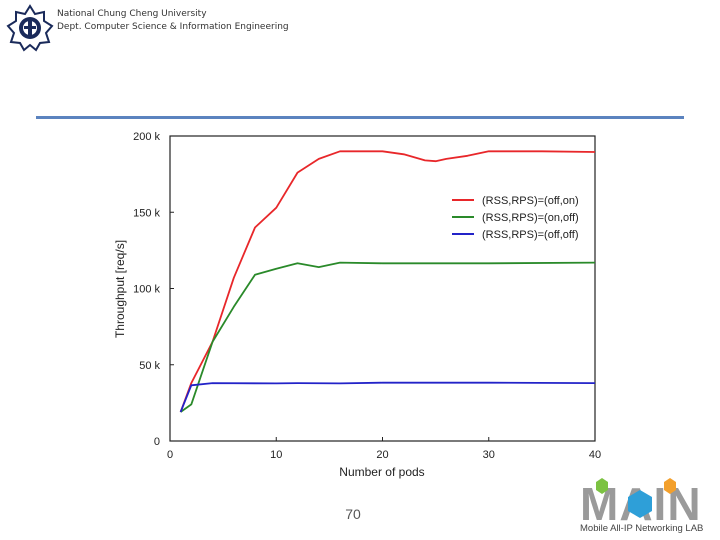 This screenshot has width=720, height=540. What do you see at coordinates (146, 137) in the screenshot?
I see `y-tick-label: 200 k` at bounding box center [146, 137].